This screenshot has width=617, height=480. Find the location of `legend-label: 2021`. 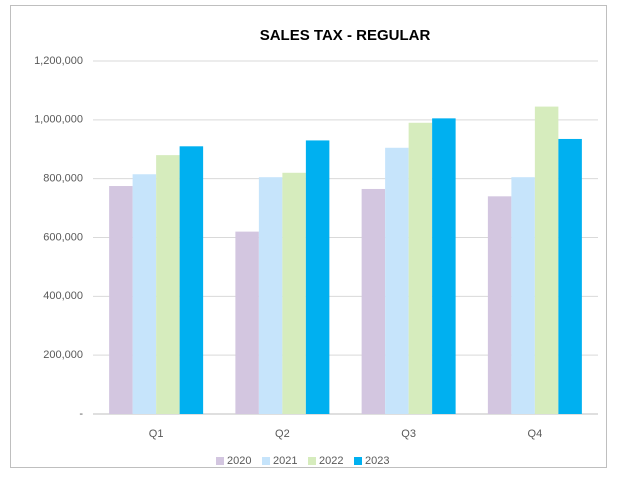

legend-label: 2021 is located at coordinates (285, 461).